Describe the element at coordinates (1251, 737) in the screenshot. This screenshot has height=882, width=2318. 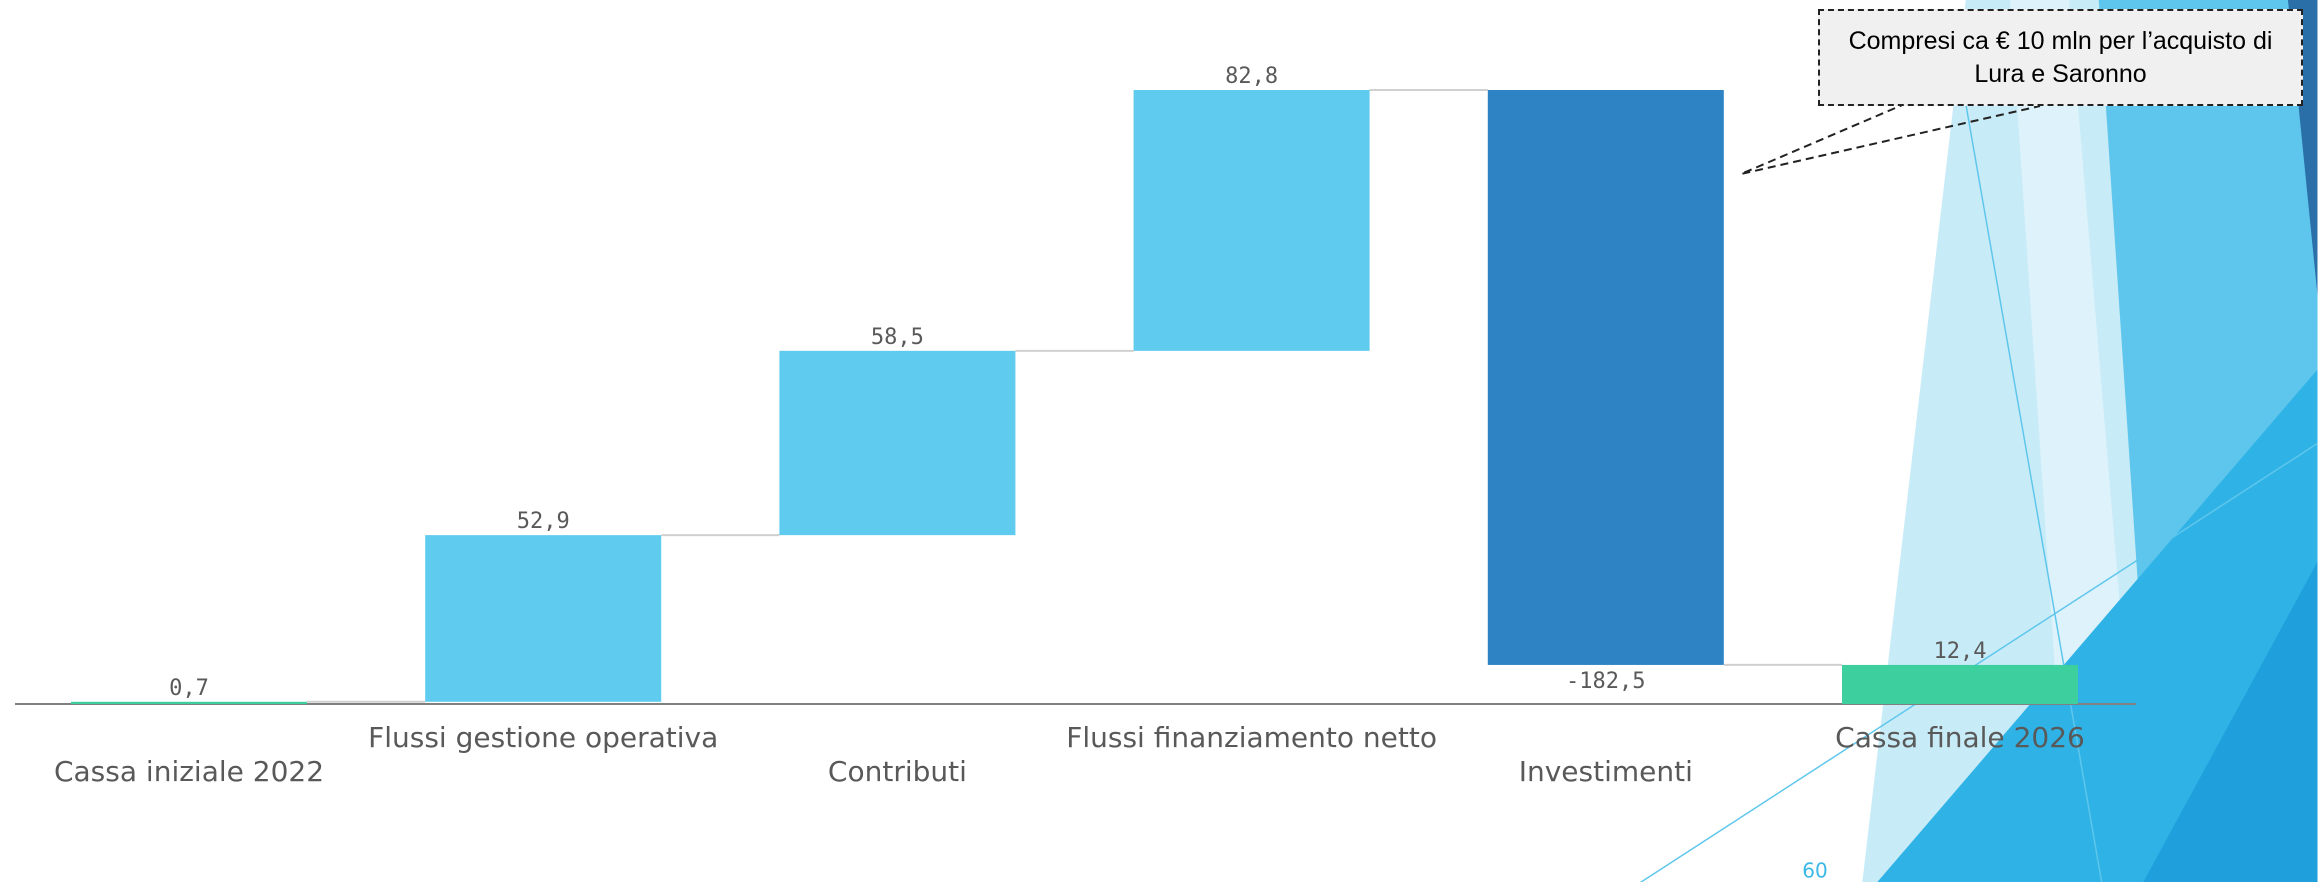
I see `x-tick-label: Flussi finanziamento netto` at that location.